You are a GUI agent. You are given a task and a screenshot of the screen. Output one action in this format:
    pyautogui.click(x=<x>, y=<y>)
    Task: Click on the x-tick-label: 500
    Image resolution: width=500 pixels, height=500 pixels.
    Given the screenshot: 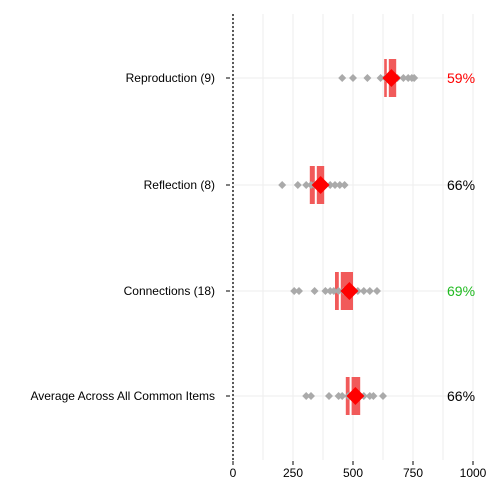 What is the action you would take?
    pyautogui.click(x=353, y=473)
    